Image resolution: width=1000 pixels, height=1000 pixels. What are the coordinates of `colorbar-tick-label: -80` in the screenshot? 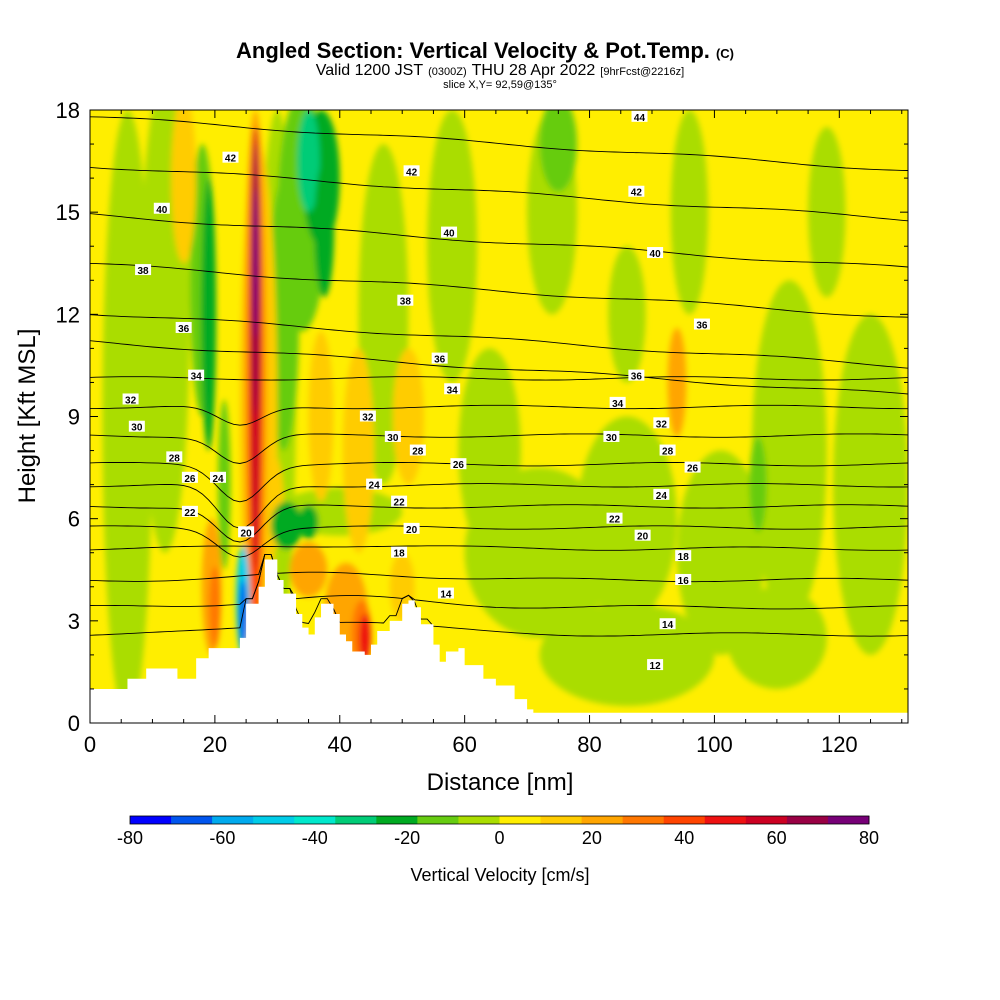 It's located at (130, 838).